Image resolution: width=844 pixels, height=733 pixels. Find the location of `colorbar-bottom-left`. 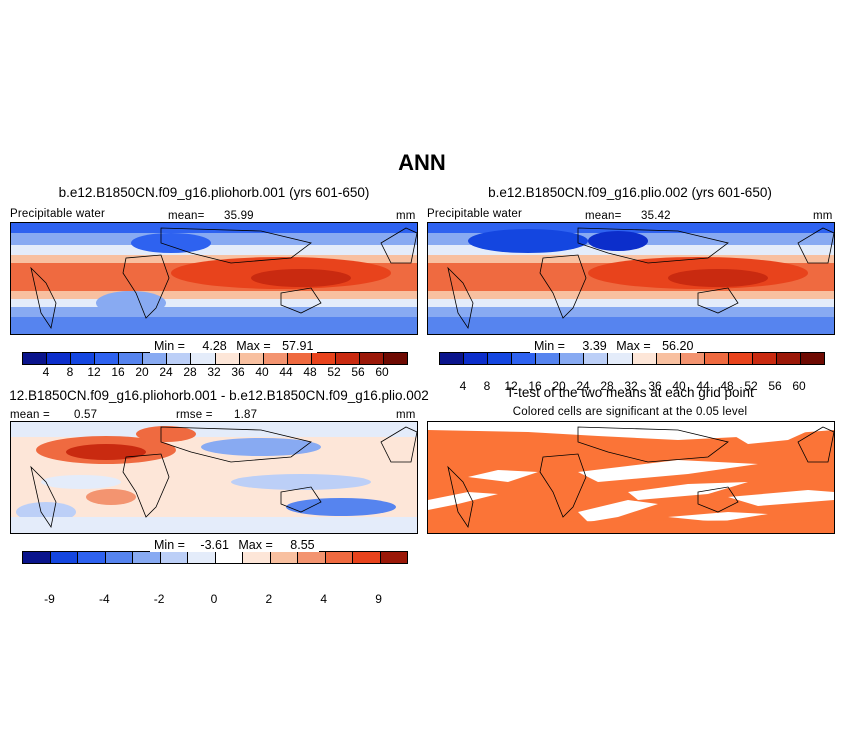

colorbar-bottom-left is located at coordinates (215, 557).